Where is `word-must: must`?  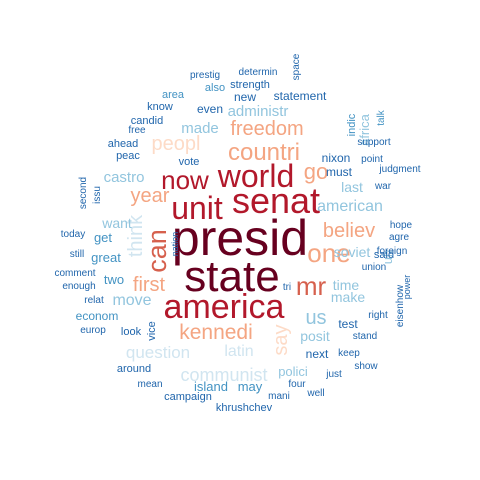 word-must: must is located at coordinates (339, 172).